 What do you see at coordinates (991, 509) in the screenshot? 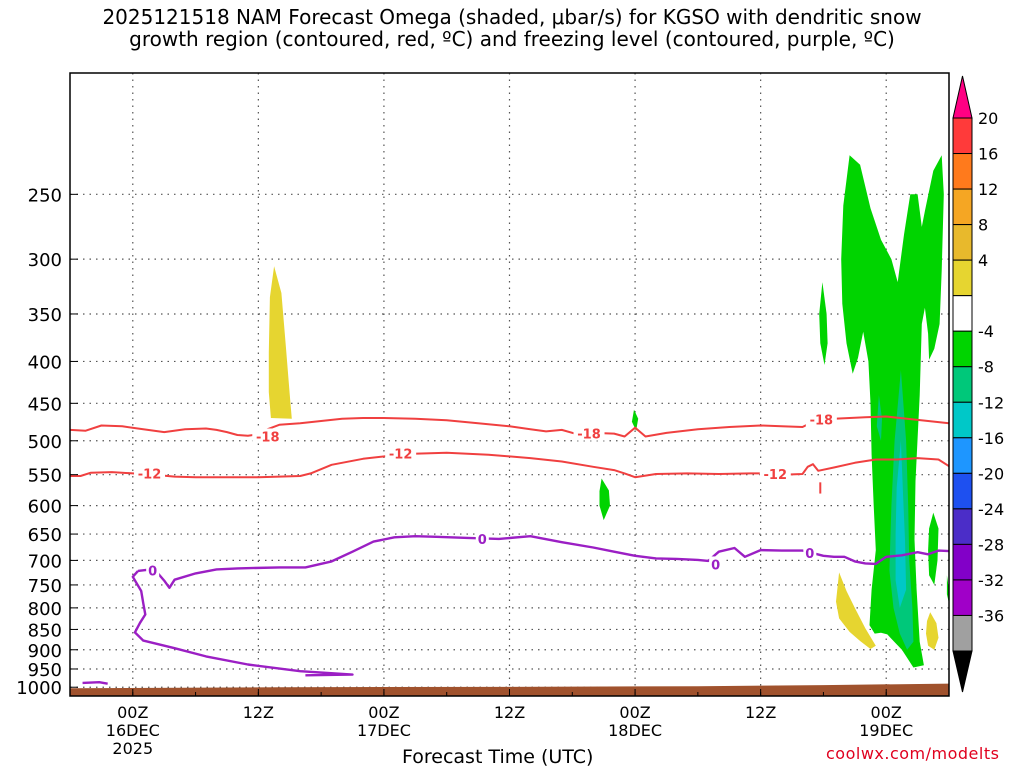
I see `colorbar-label: -24` at bounding box center [991, 509].